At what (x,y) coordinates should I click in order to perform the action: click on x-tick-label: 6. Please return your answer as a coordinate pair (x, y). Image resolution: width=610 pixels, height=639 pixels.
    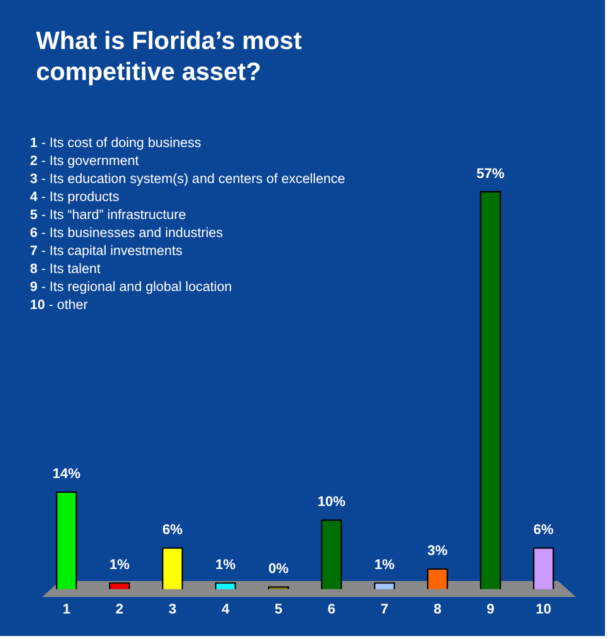
    Looking at the image, I should click on (332, 608).